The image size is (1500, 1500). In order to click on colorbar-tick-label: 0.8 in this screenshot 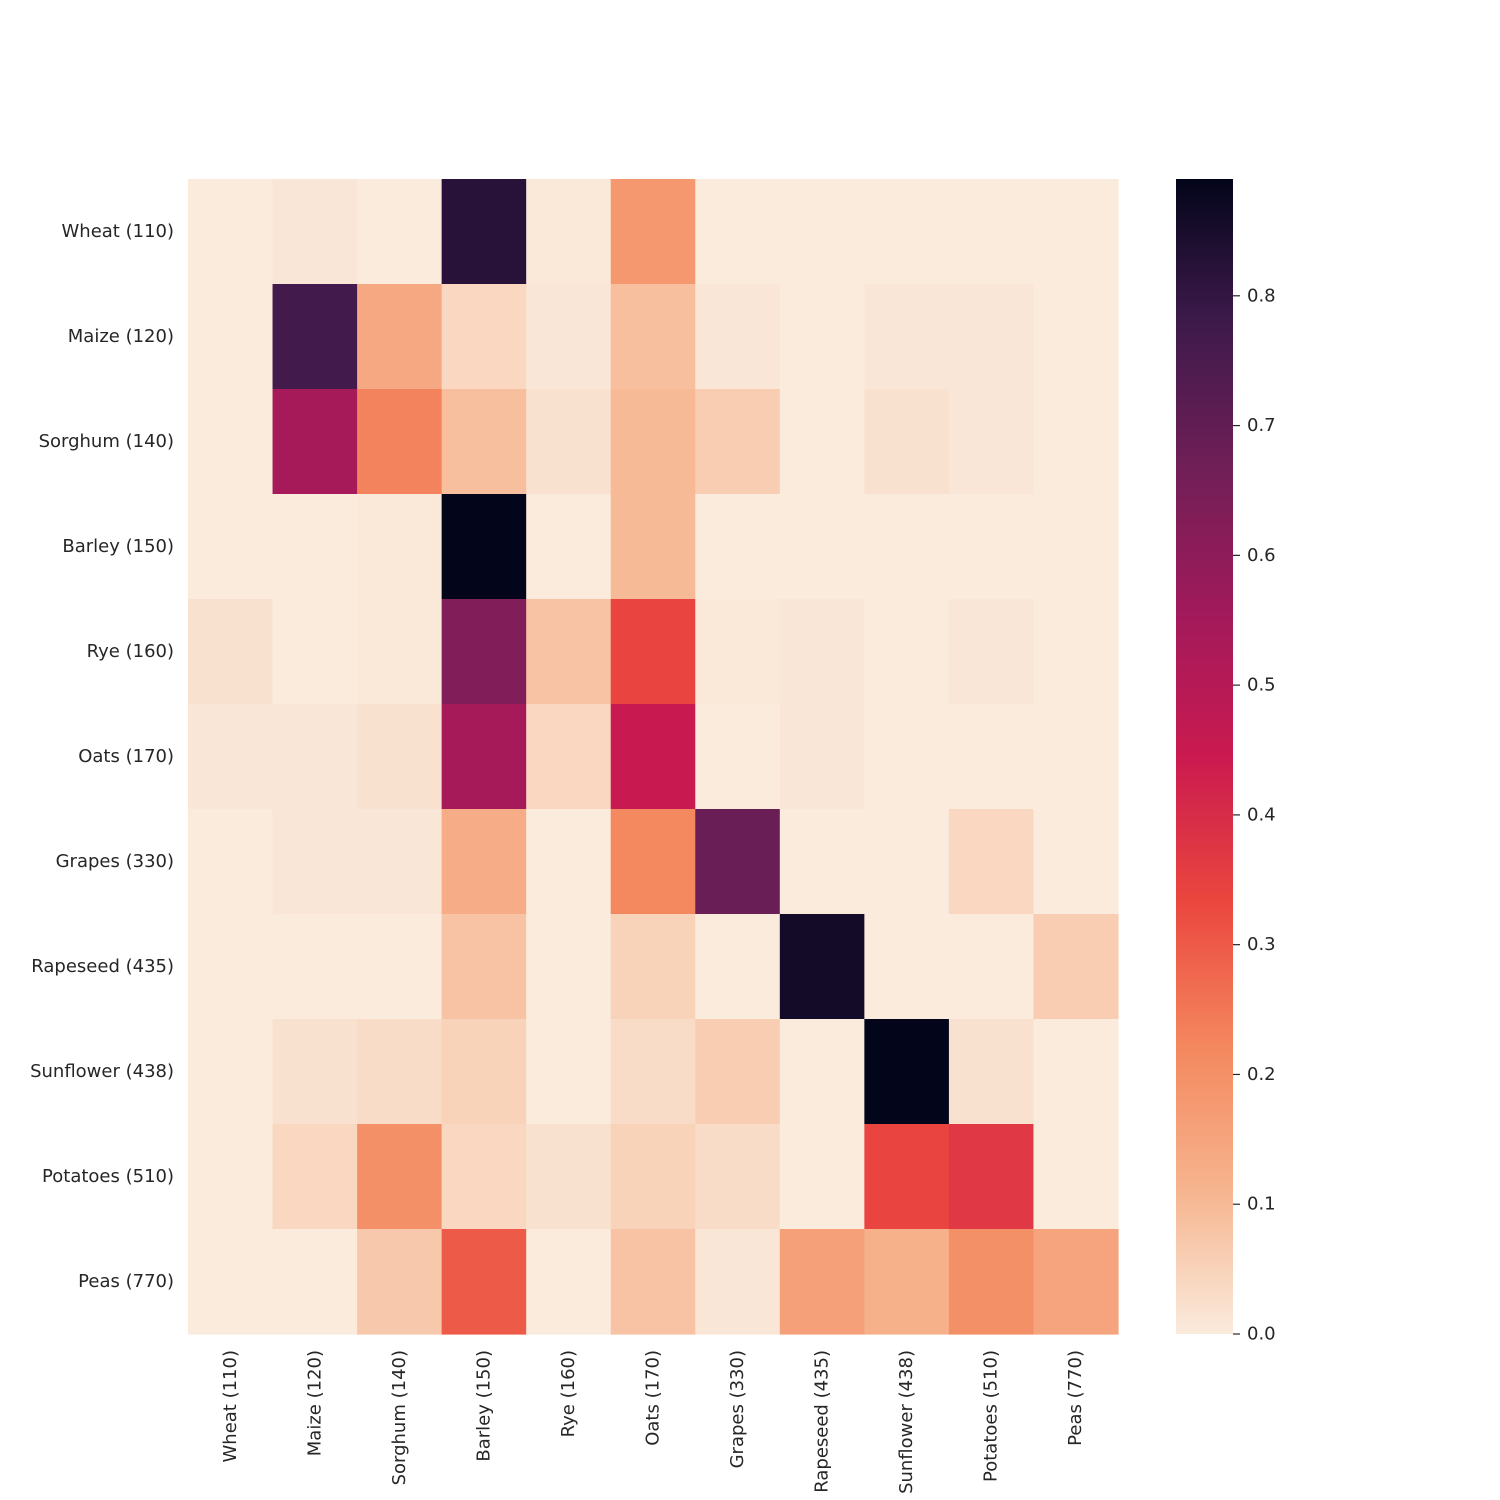, I will do `click(1261, 295)`.